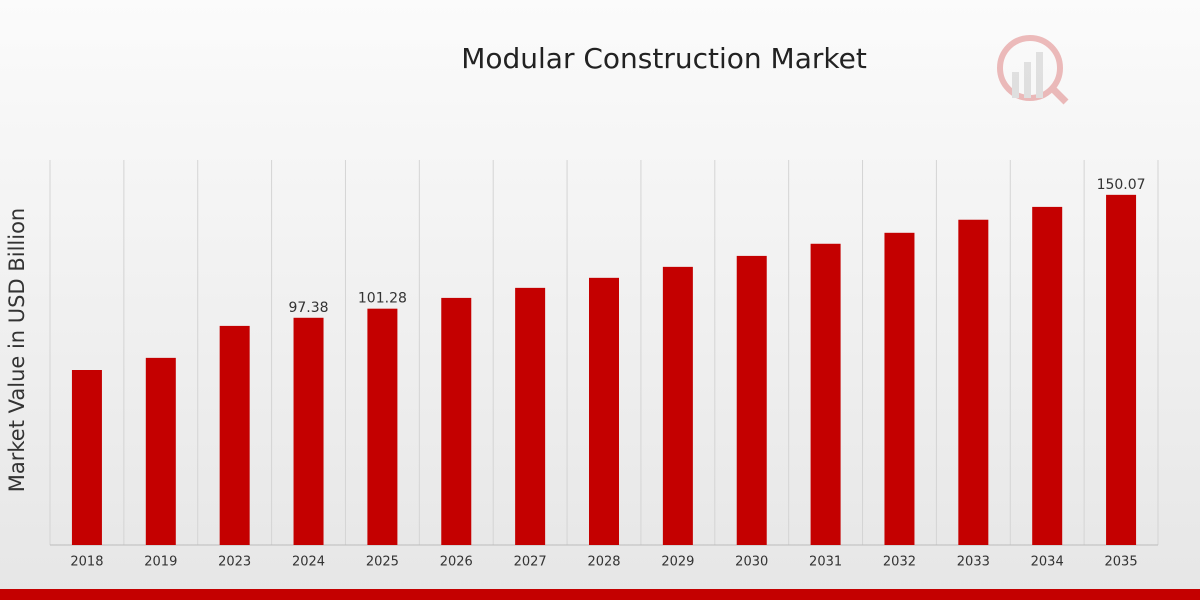 The height and width of the screenshot is (600, 1200). Describe the element at coordinates (308, 308) in the screenshot. I see `value-label: 97.38` at that location.